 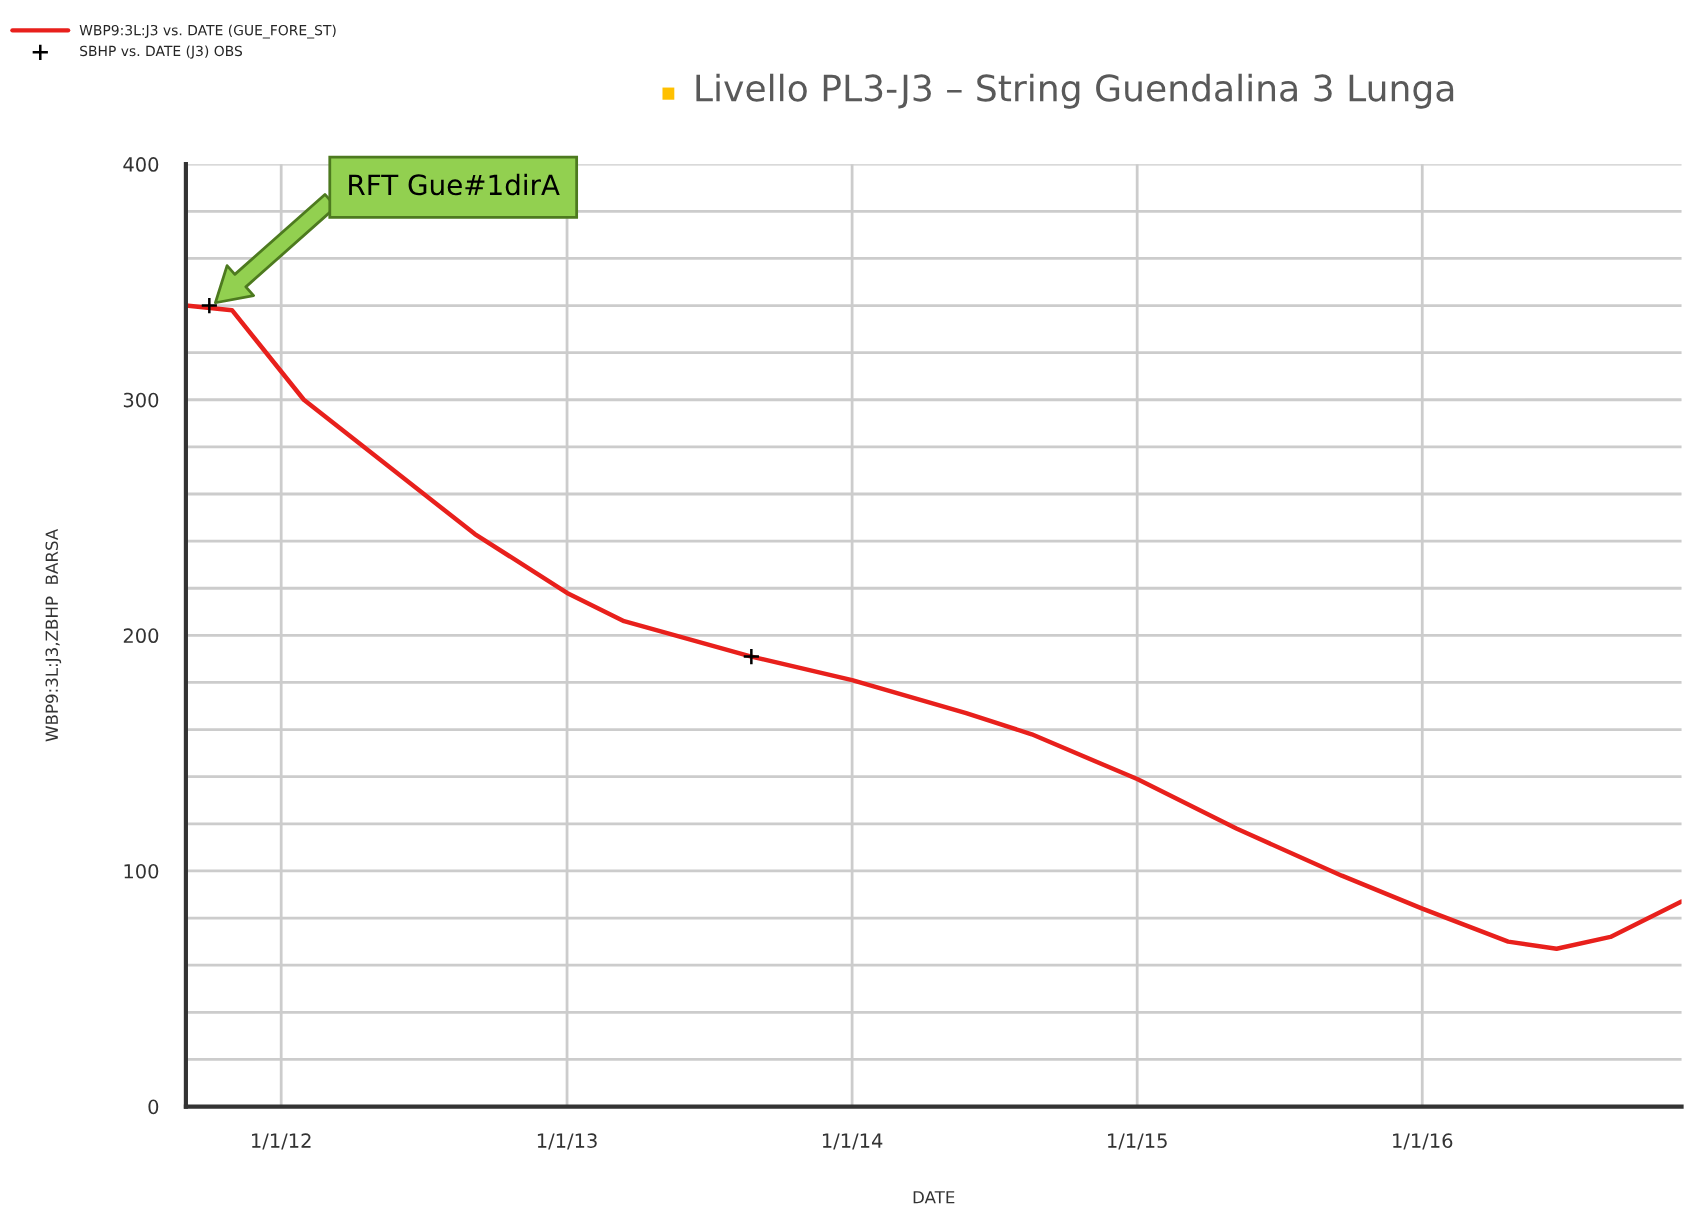 What do you see at coordinates (852, 1141) in the screenshot?
I see `x-tick-label: 1/1/14` at bounding box center [852, 1141].